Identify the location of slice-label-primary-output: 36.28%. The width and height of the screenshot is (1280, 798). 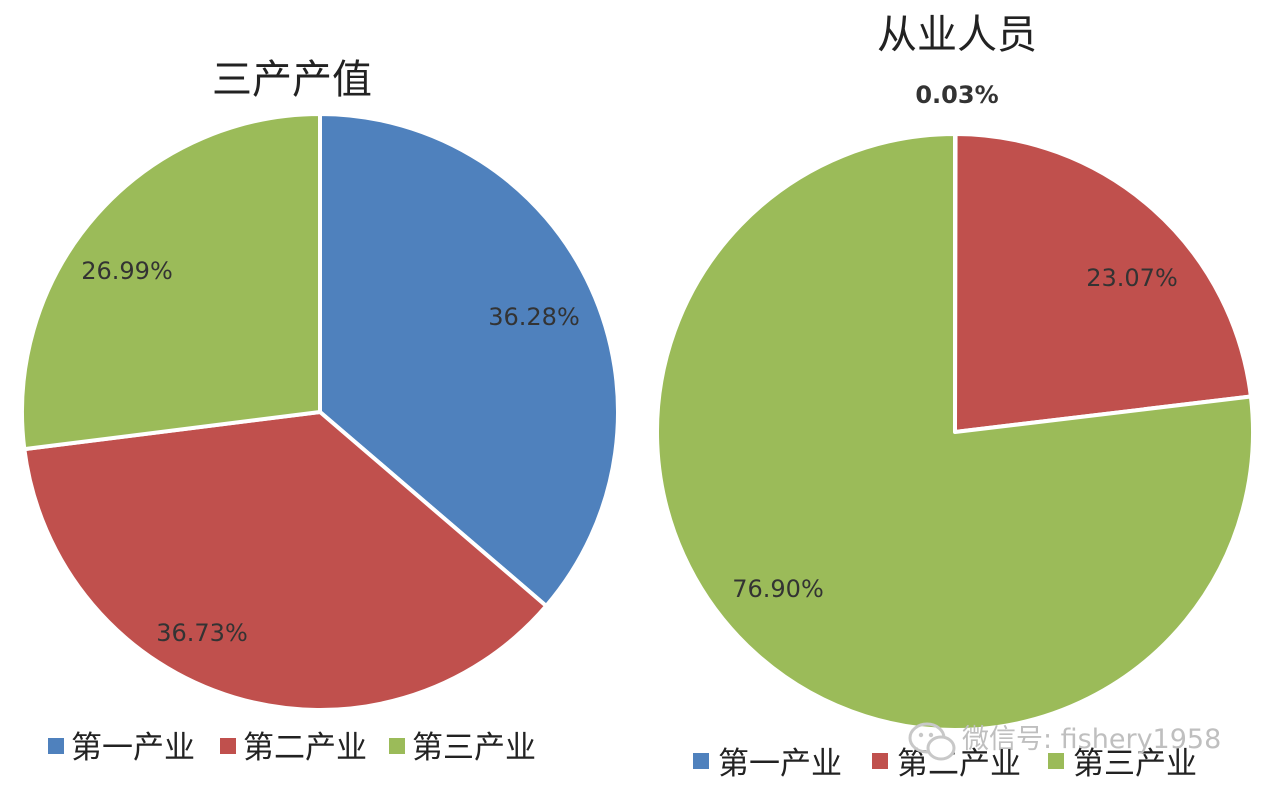
(534, 317).